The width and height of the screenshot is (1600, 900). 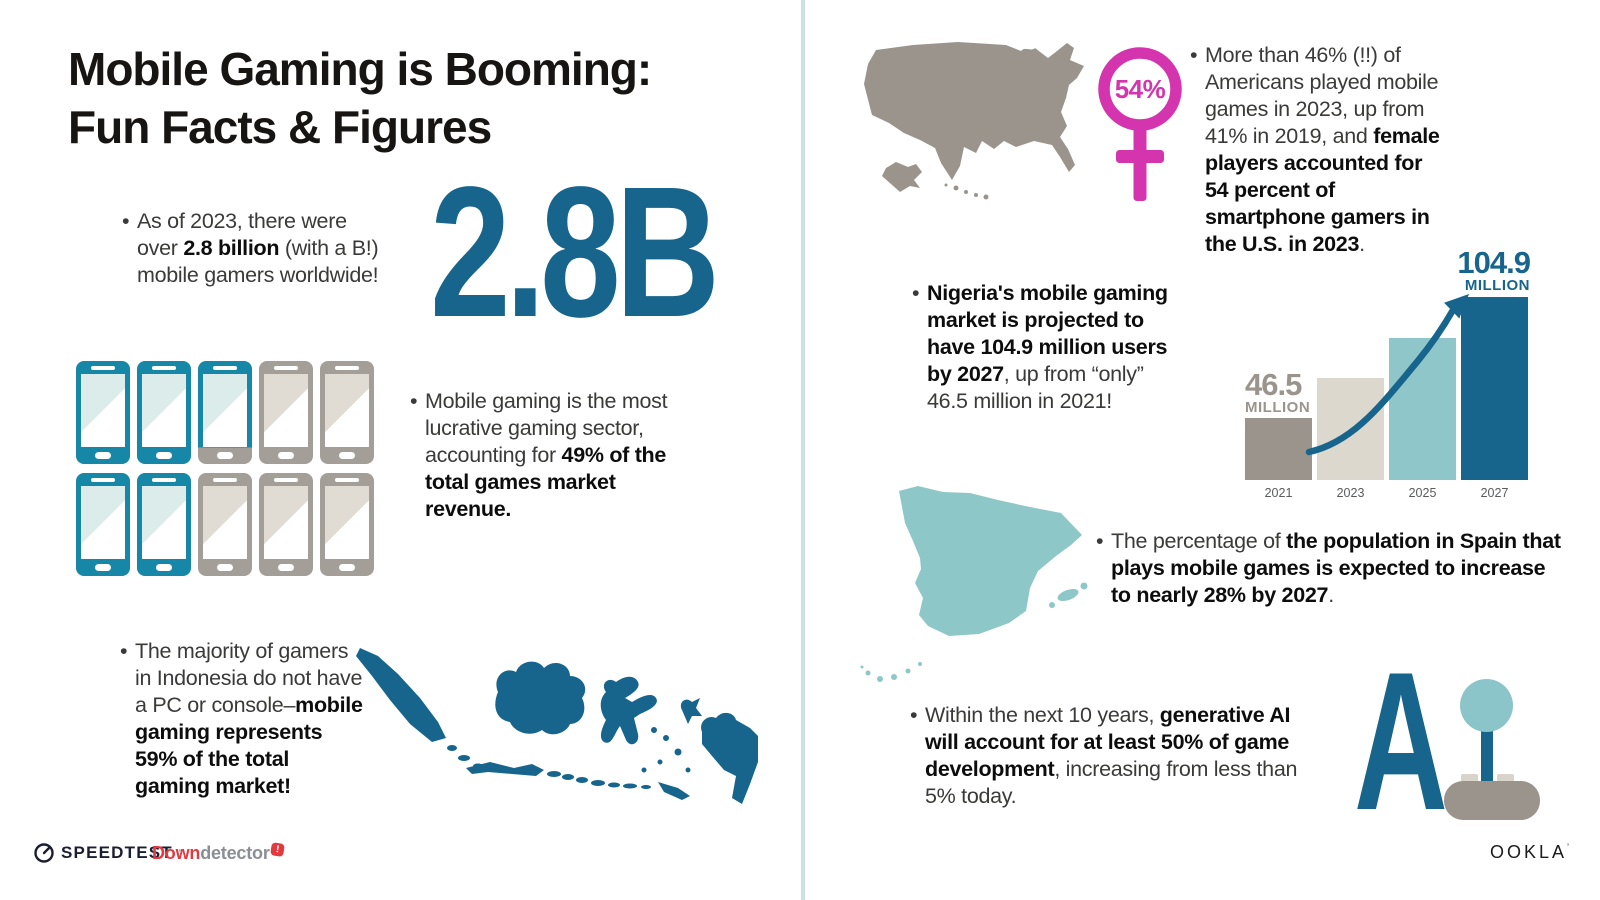 What do you see at coordinates (1350, 493) in the screenshot?
I see `axis-label-2023: 2023` at bounding box center [1350, 493].